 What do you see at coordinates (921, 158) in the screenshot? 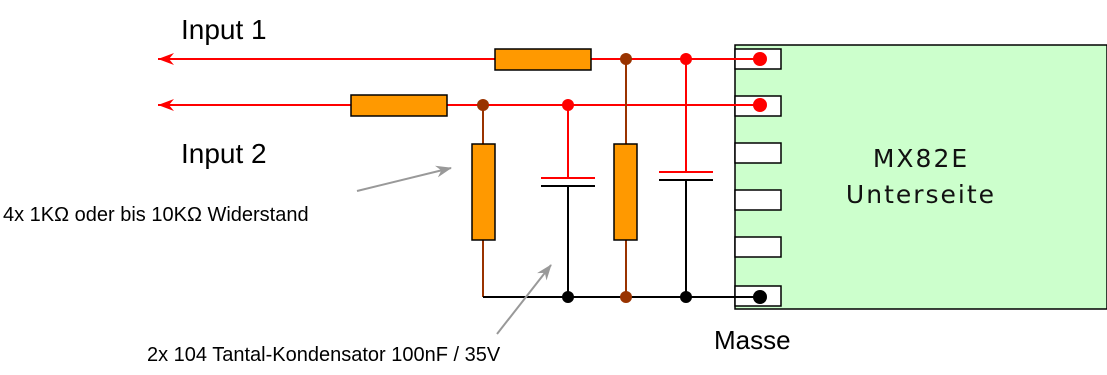
I see `chip-name: MX82E` at bounding box center [921, 158].